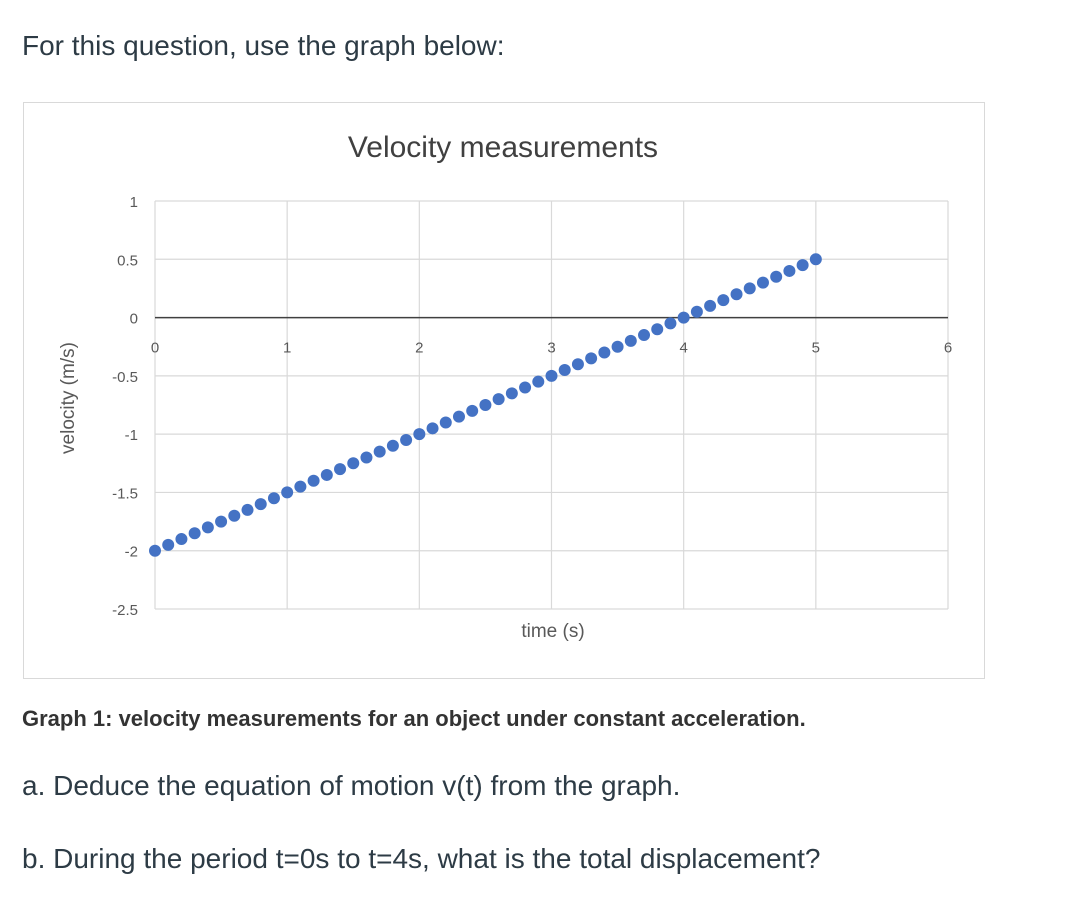 The width and height of the screenshot is (1070, 900). I want to click on y-tick-label: 0, so click(134, 319).